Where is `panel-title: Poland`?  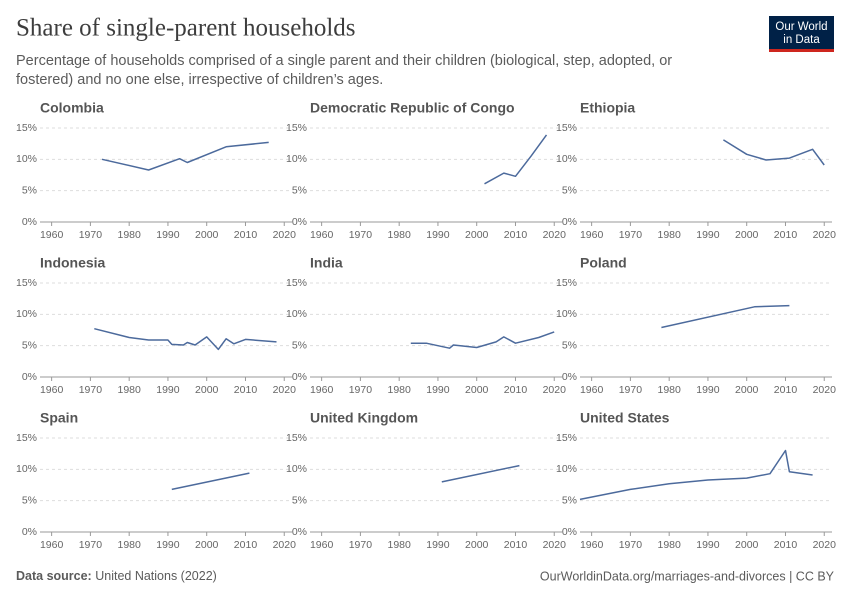
panel-title: Poland is located at coordinates (603, 263).